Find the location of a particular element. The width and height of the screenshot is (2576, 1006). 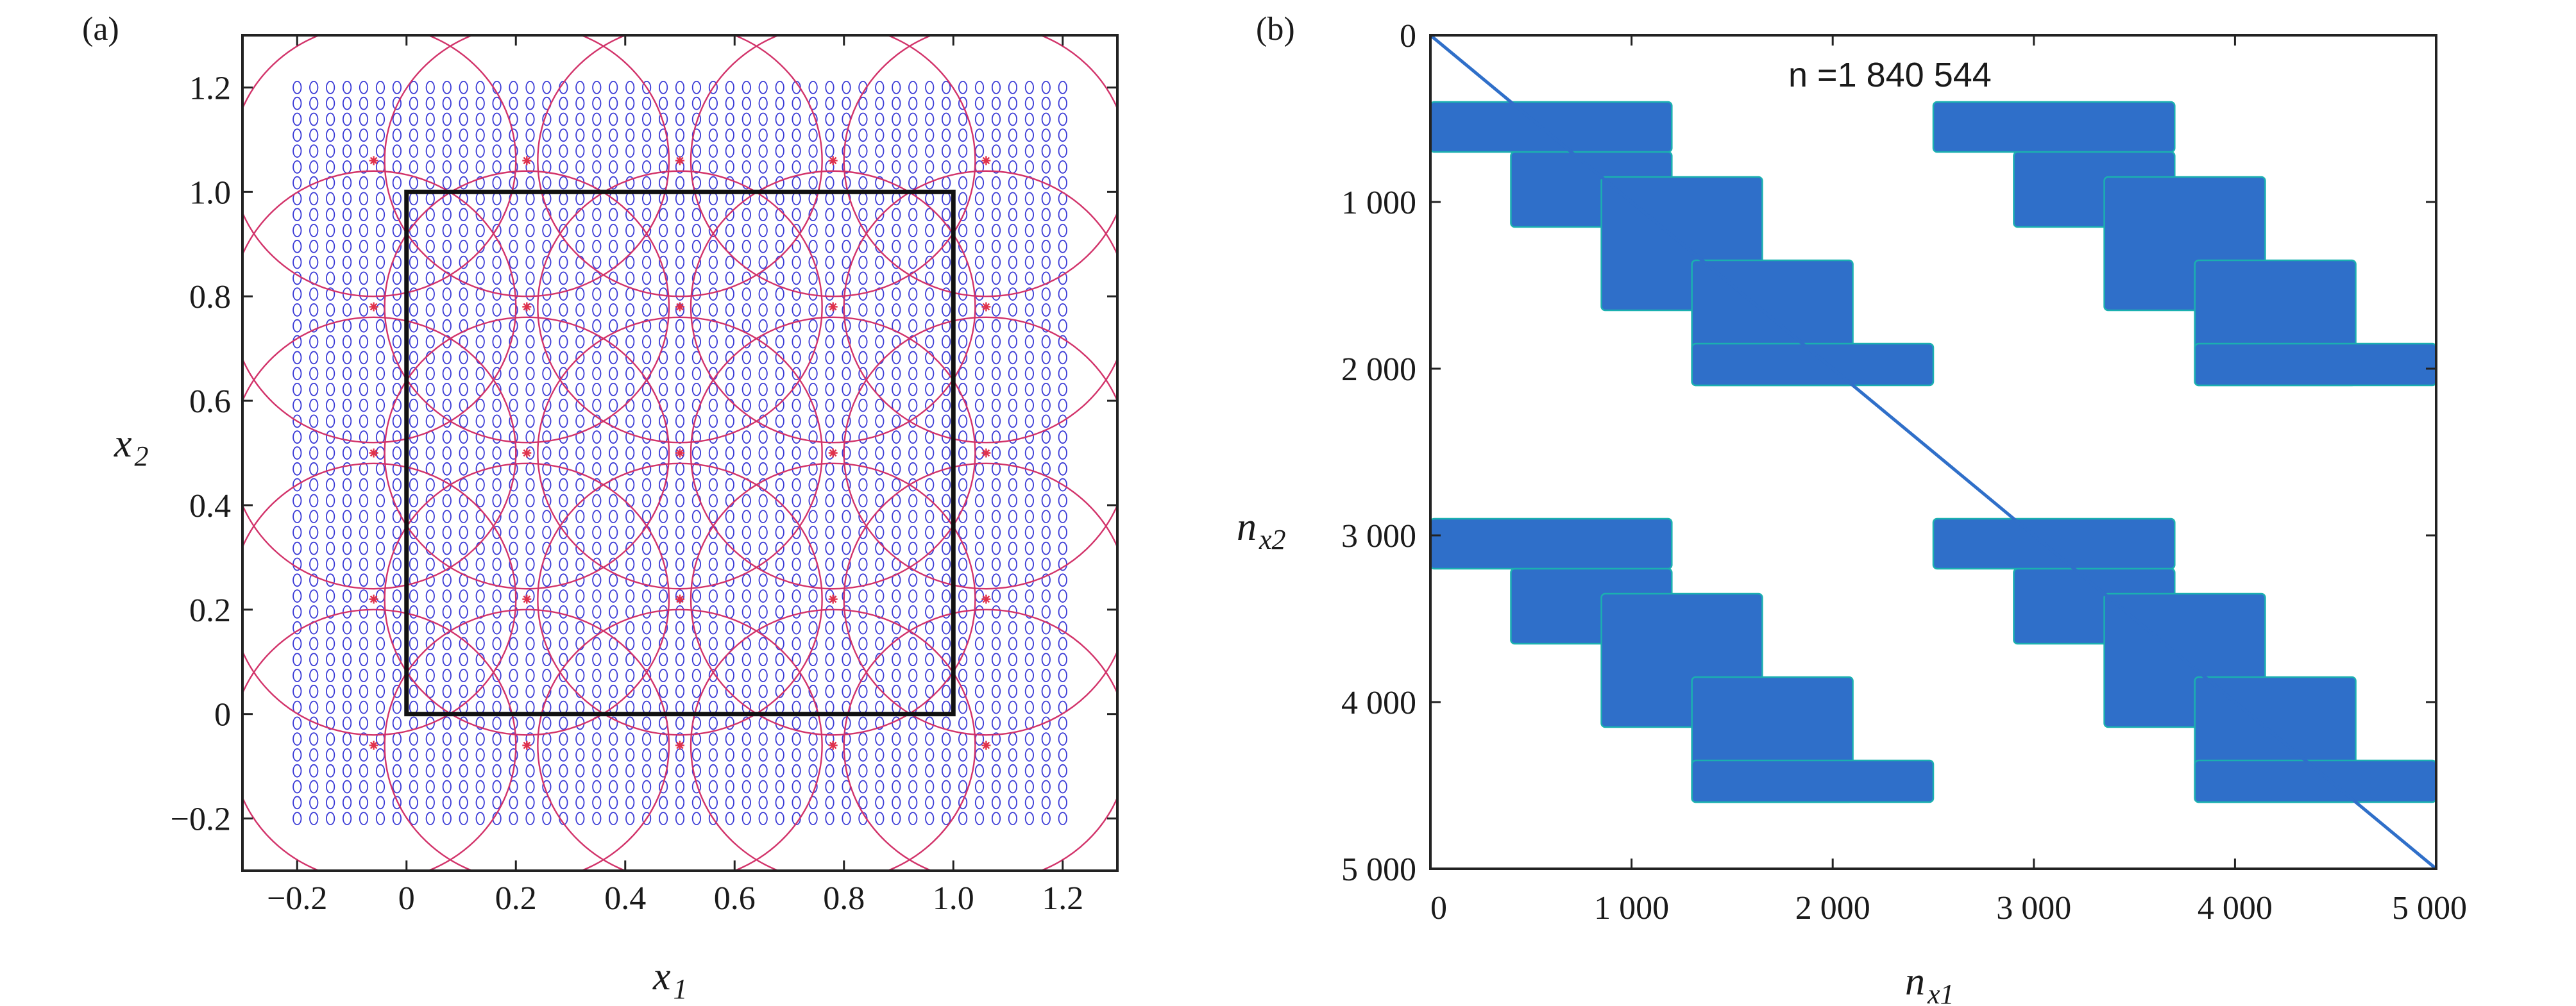

nonzero-block is located at coordinates (2054, 127).